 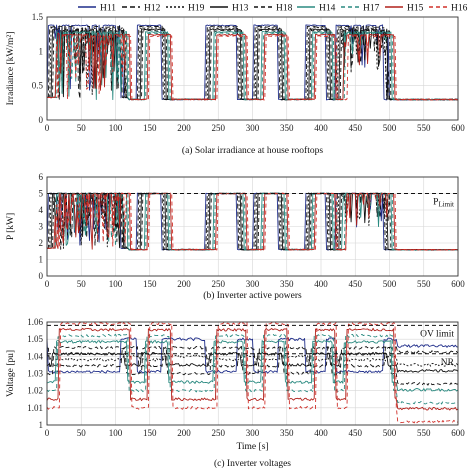 What do you see at coordinates (435, 203) in the screenshot?
I see `reference-label-main: P` at bounding box center [435, 203].